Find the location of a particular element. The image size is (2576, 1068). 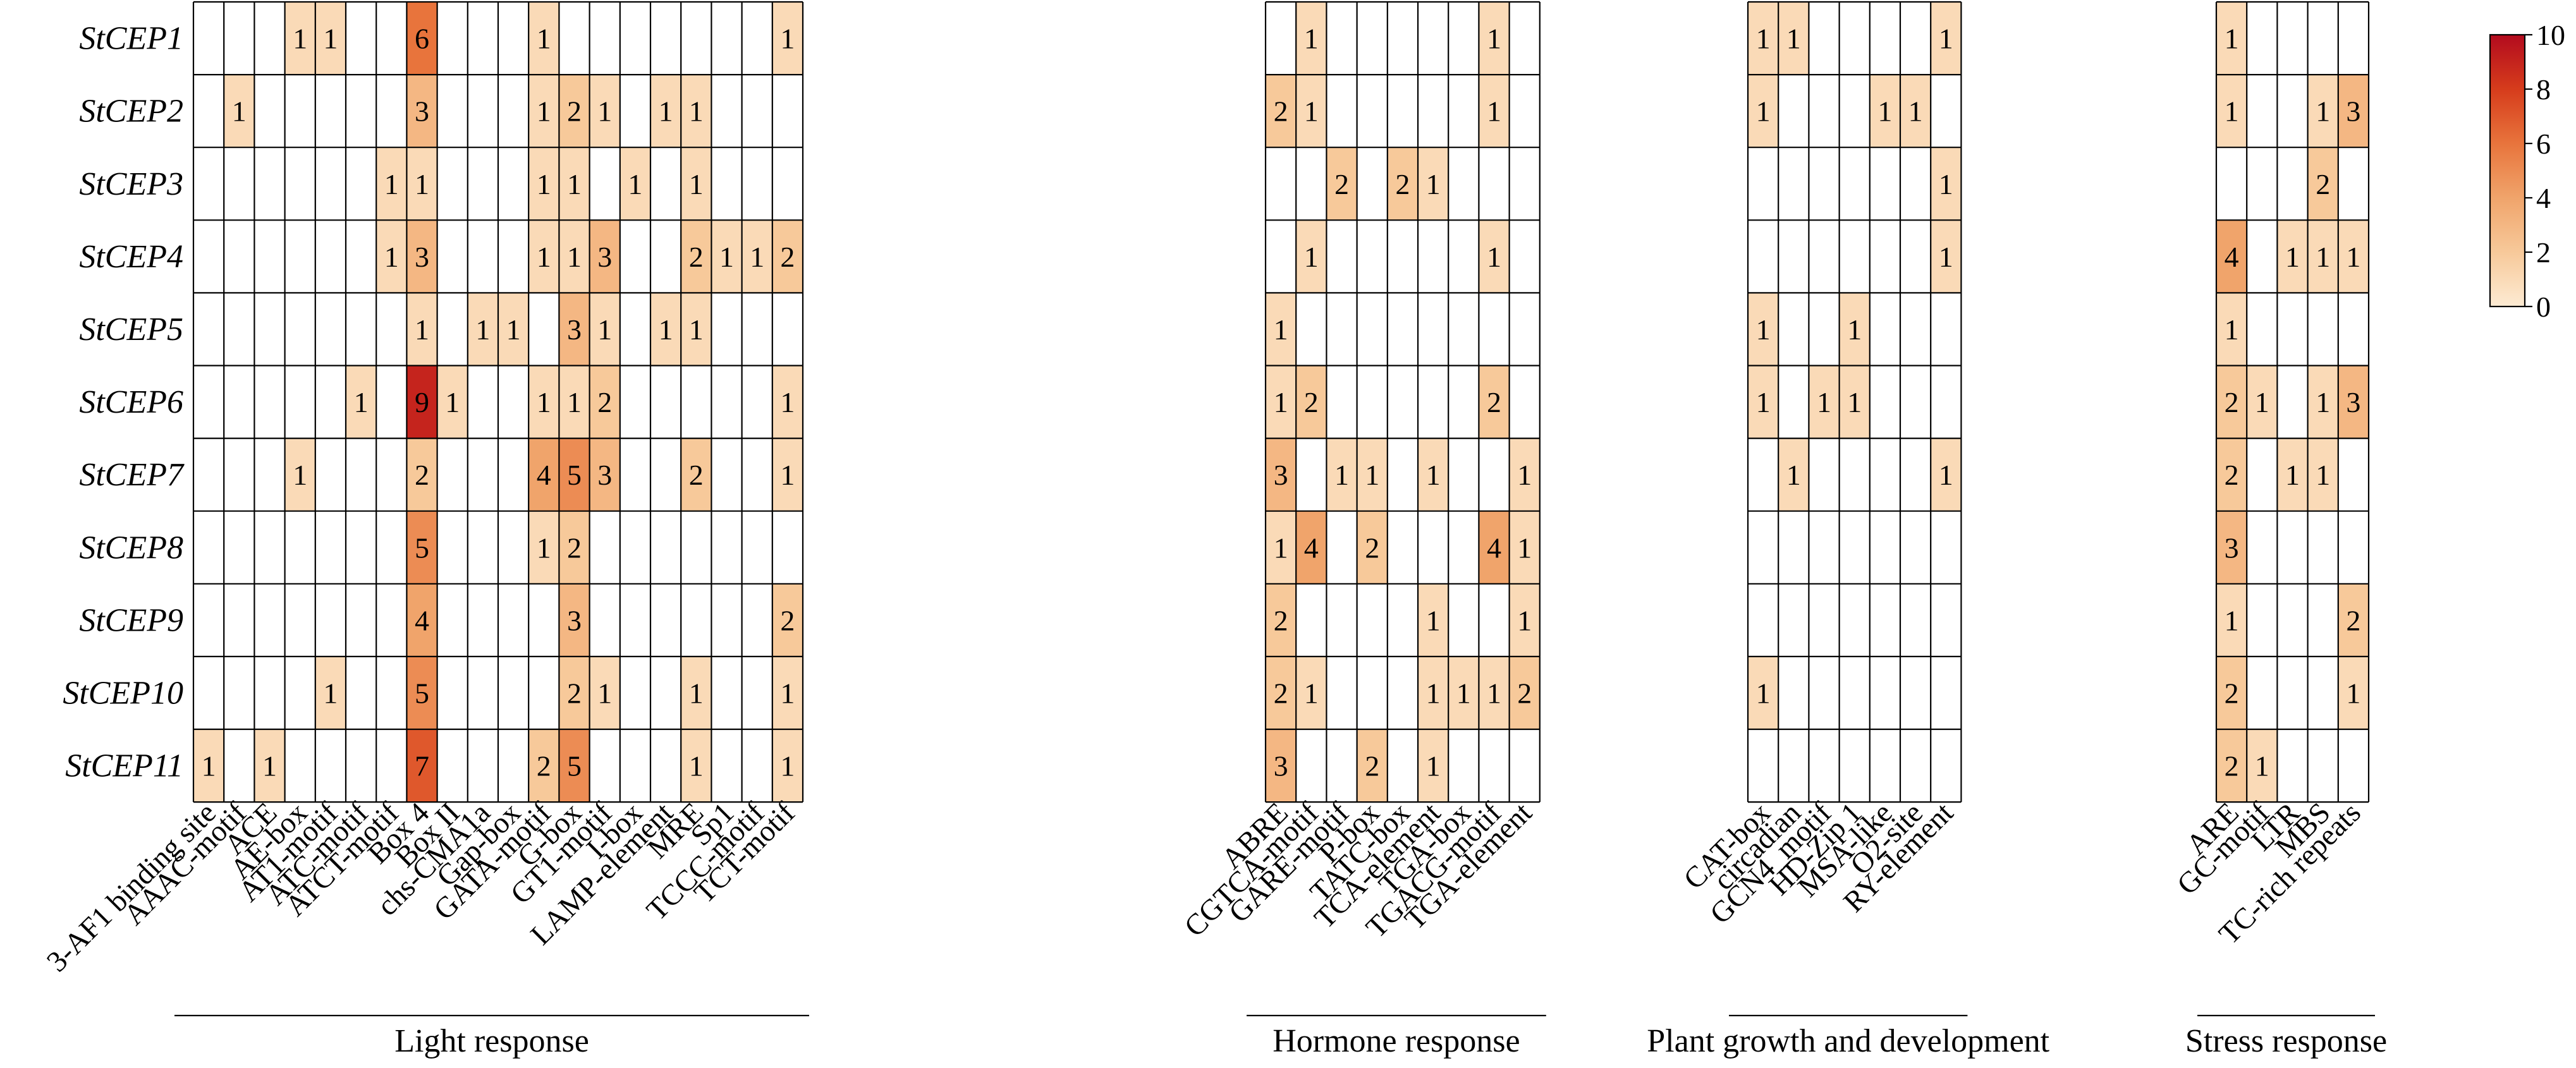

cell-stcep10-tca-element is located at coordinates (1433, 692).